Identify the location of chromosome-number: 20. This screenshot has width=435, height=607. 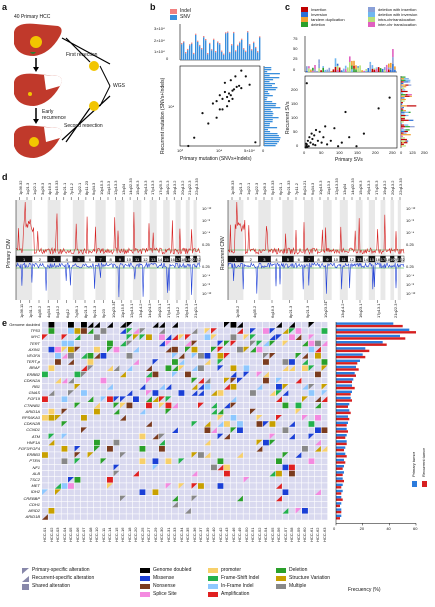
(396, 259).